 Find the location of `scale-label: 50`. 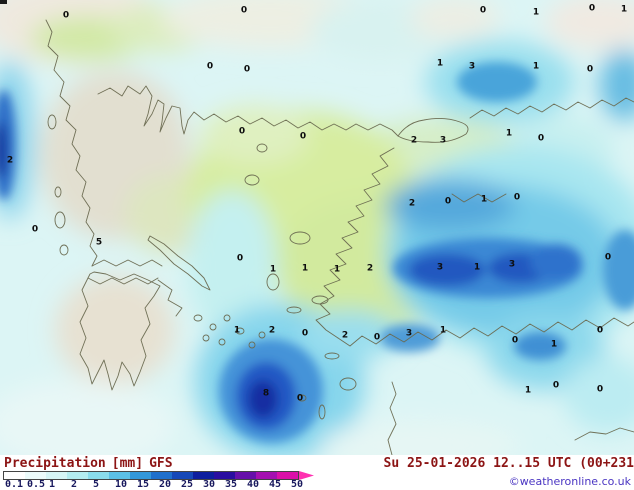

scale-label: 50 is located at coordinates (297, 484).